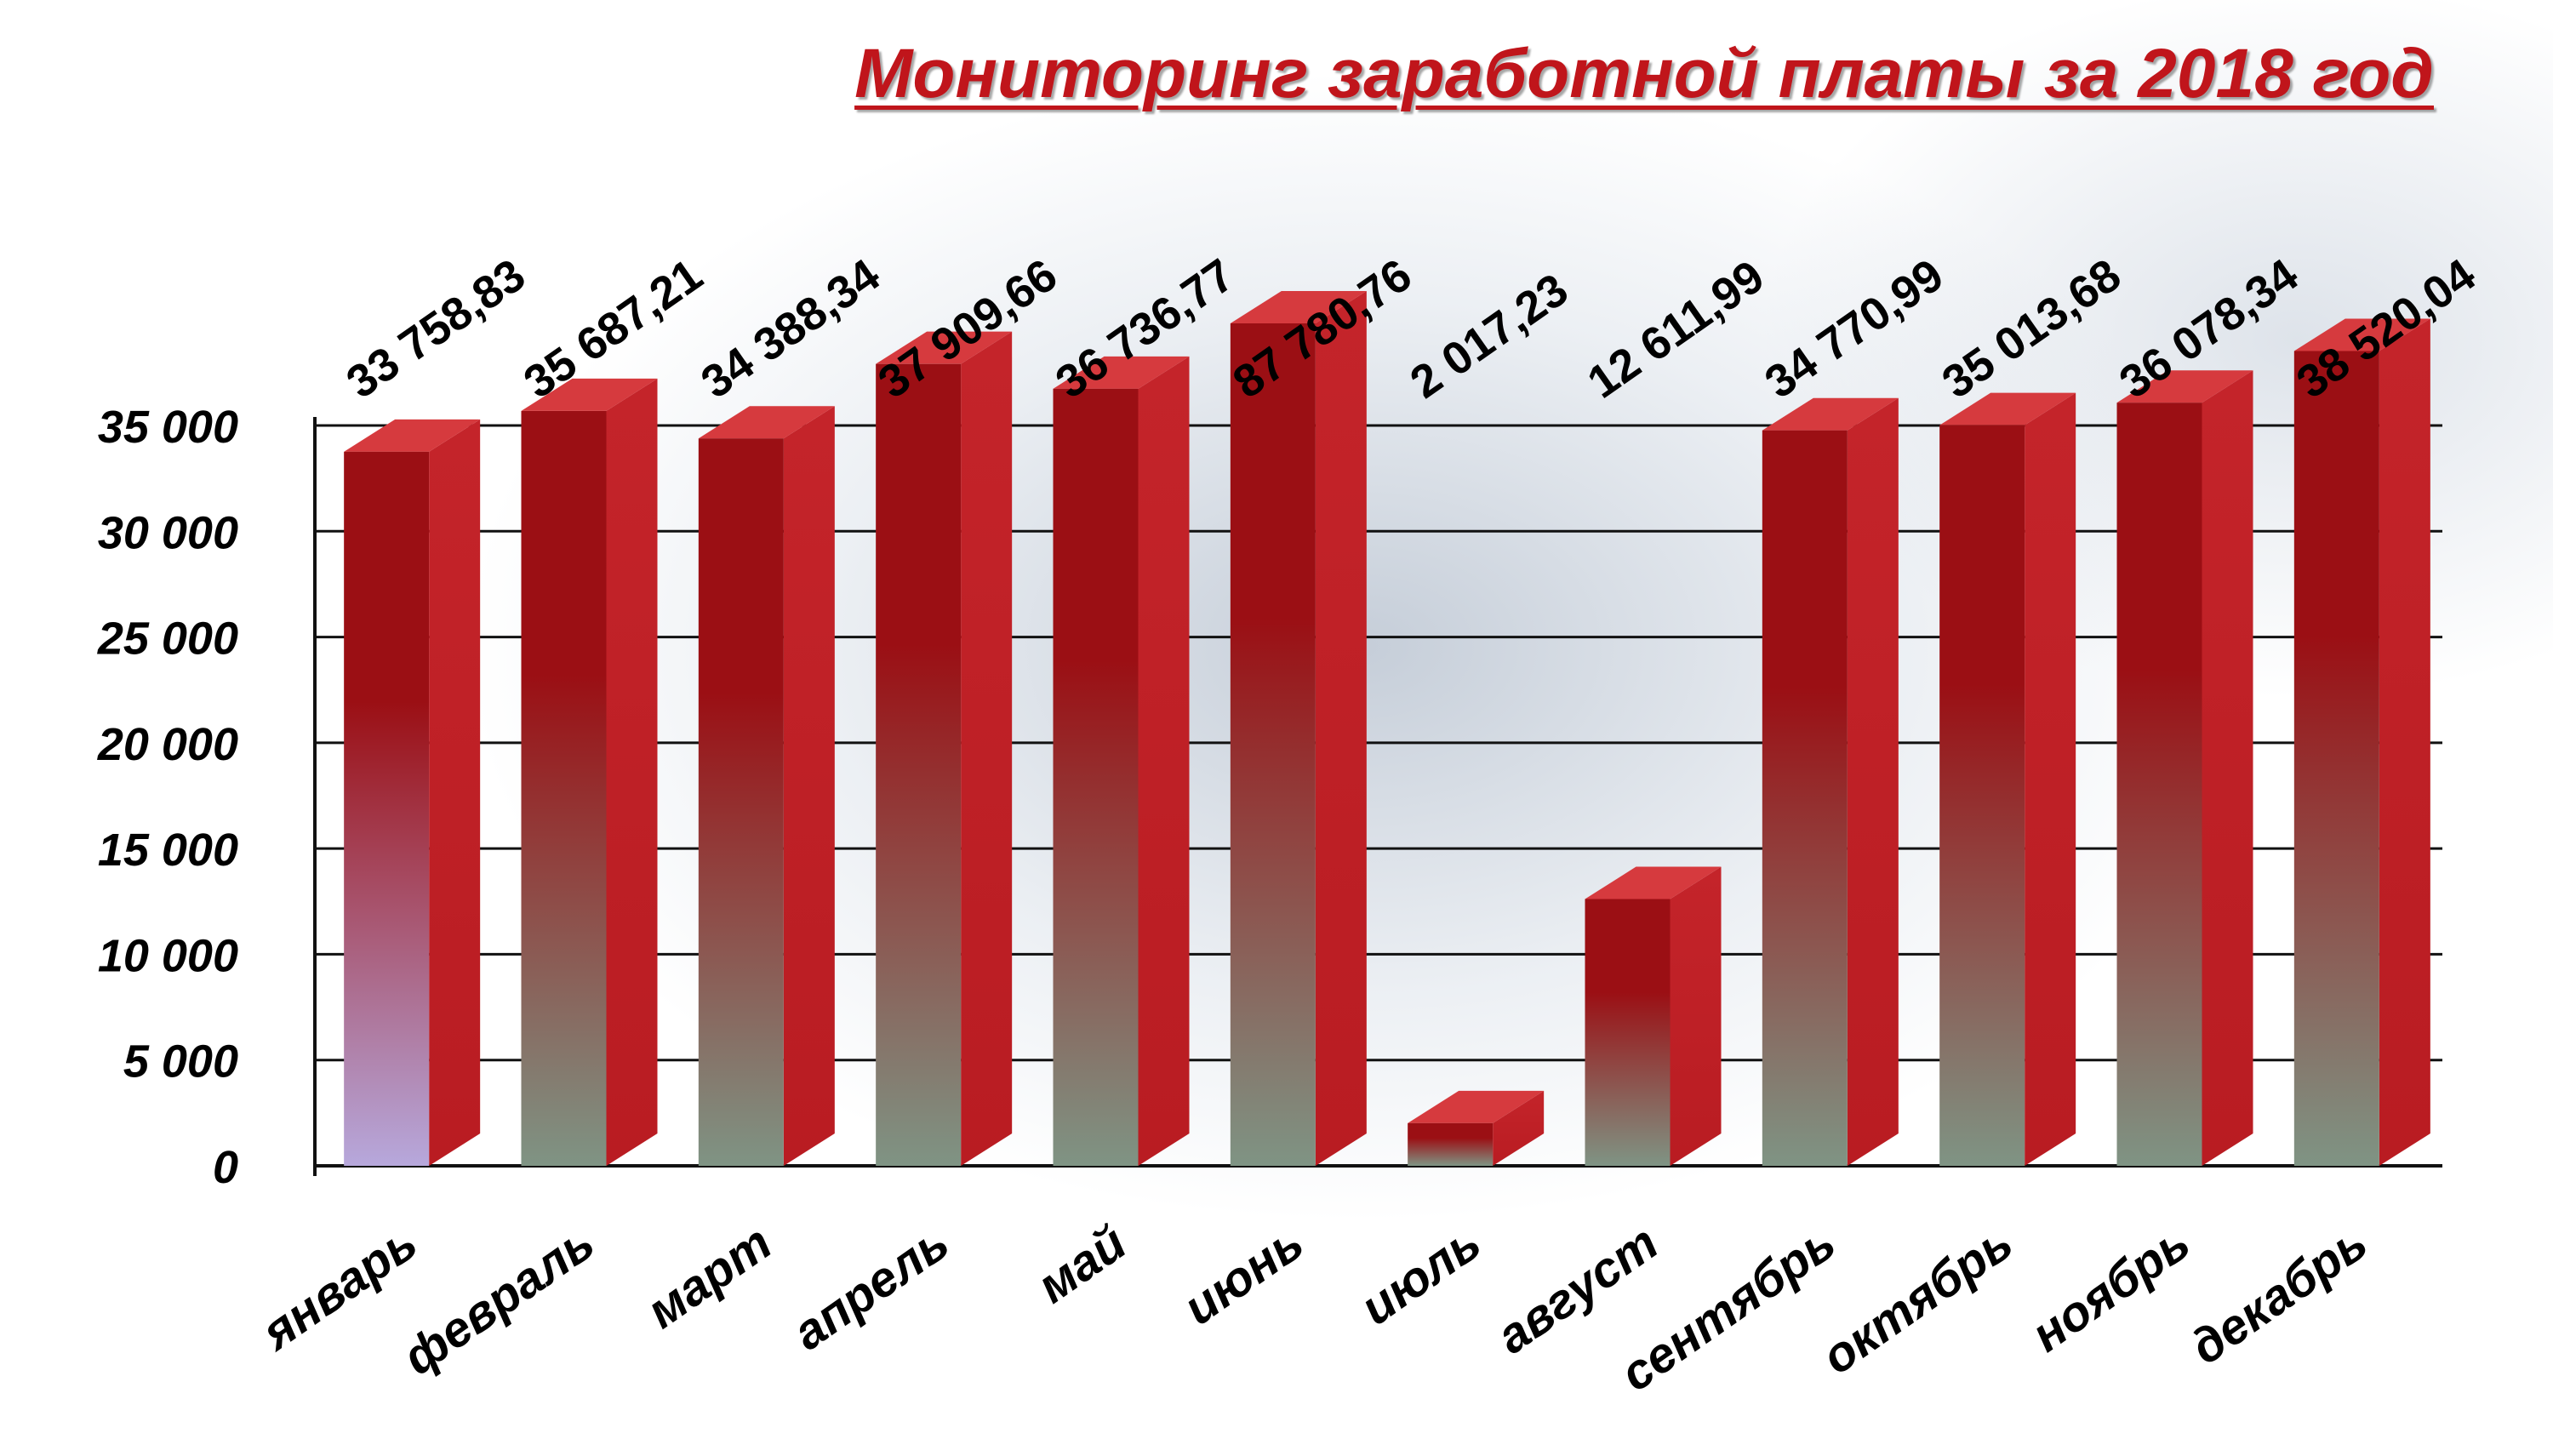 The height and width of the screenshot is (1456, 2553). What do you see at coordinates (1854, 329) in the screenshot?
I see `data-label: 34 770,99` at bounding box center [1854, 329].